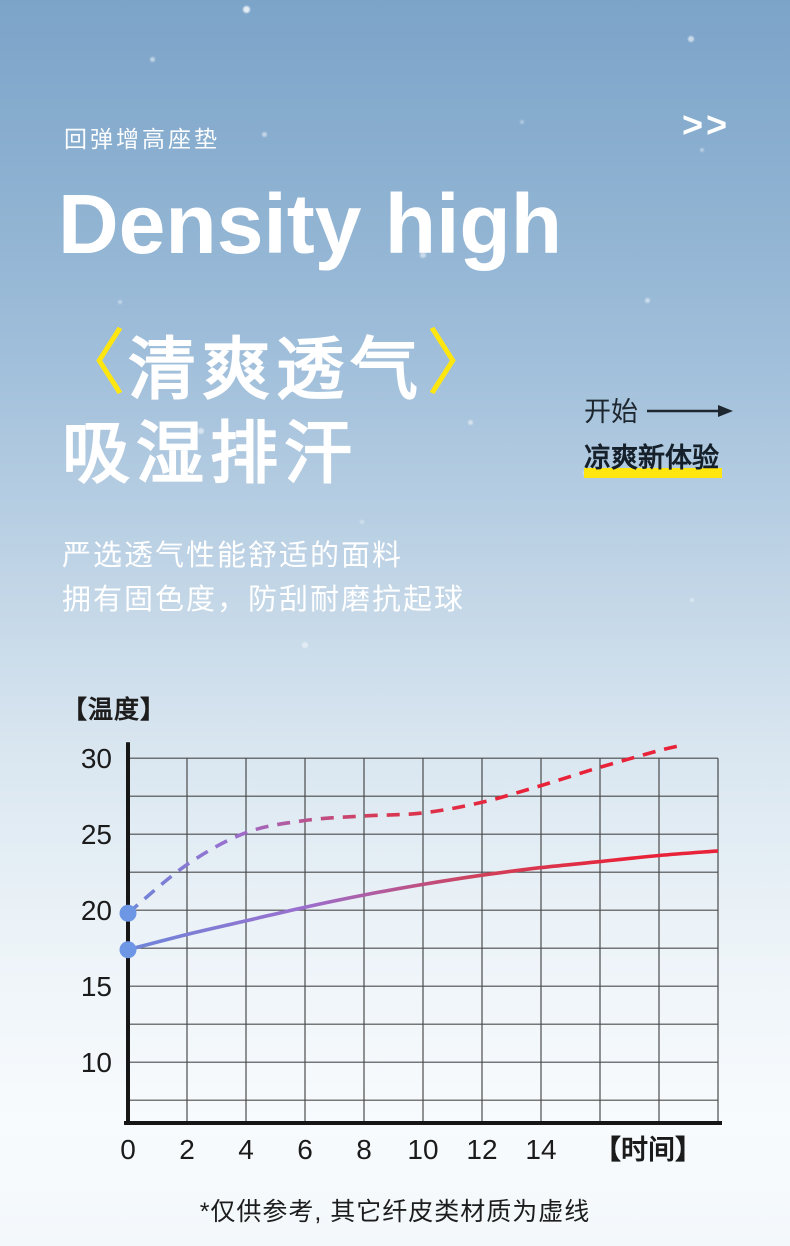 Image resolution: width=790 pixels, height=1246 pixels. Describe the element at coordinates (462, 363) in the screenshot. I see `right-angle-bracket-accent: 〉` at that location.